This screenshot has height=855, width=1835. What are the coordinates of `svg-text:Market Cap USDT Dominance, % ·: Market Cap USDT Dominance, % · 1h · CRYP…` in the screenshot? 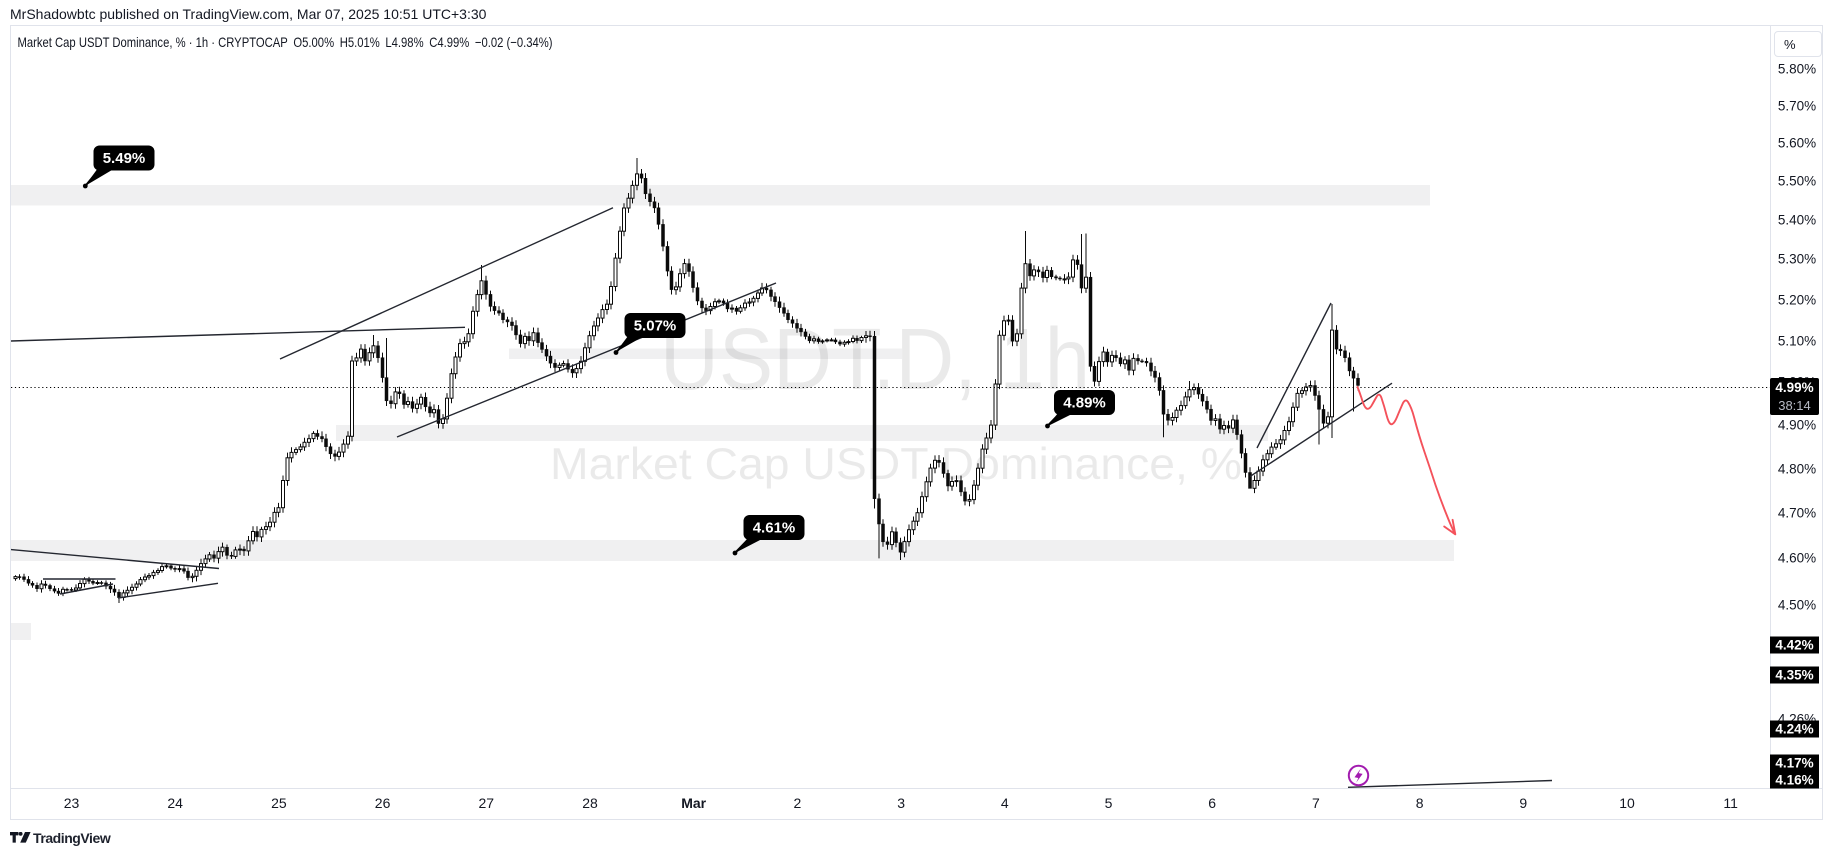 It's located at (285, 42).